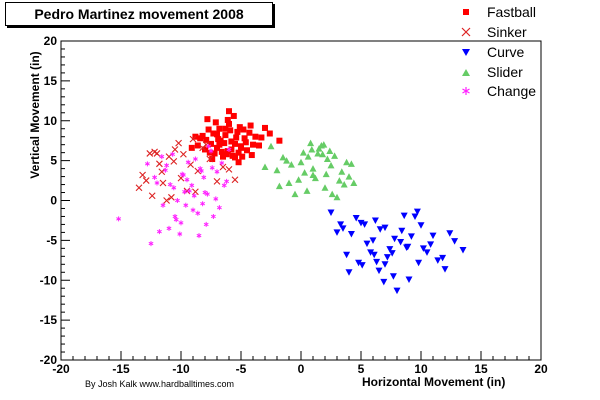  I want to click on y-tick-label: 5, so click(53, 161).